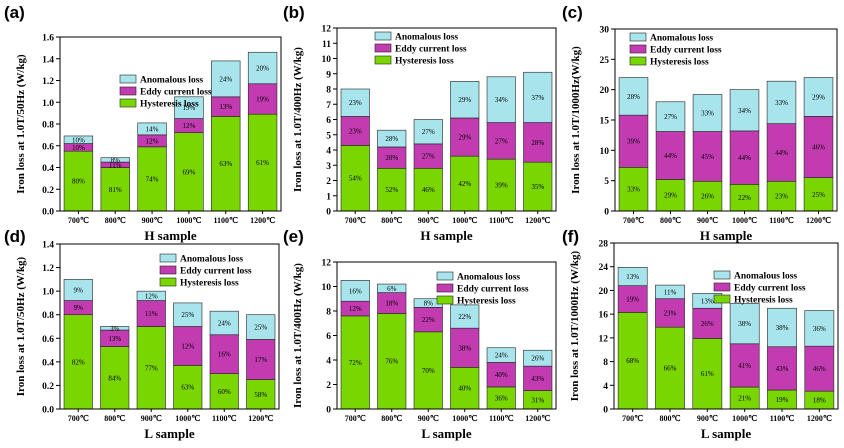 Image resolution: width=844 pixels, height=448 pixels. I want to click on data-label: 37%, so click(537, 98).